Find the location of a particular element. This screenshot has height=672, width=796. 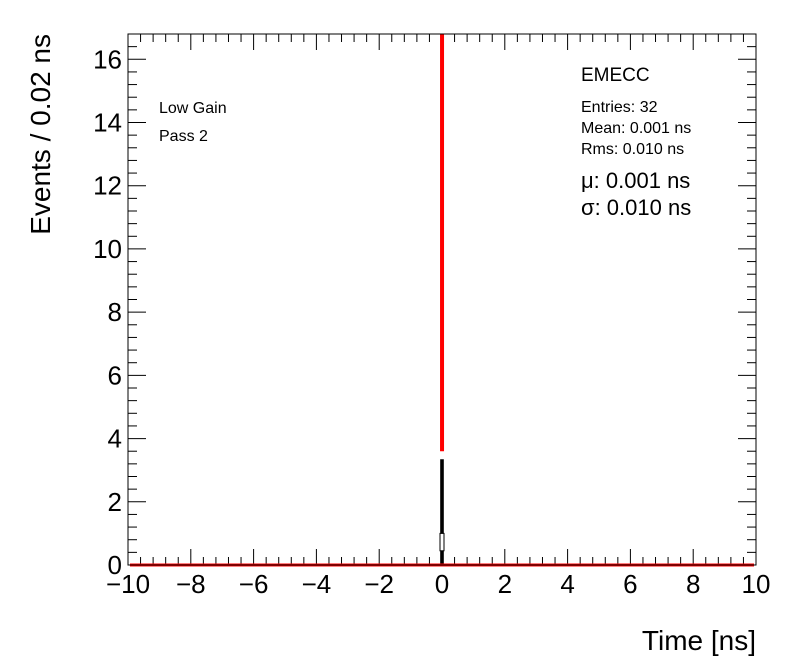

x-tick-label: −2 is located at coordinates (379, 584).